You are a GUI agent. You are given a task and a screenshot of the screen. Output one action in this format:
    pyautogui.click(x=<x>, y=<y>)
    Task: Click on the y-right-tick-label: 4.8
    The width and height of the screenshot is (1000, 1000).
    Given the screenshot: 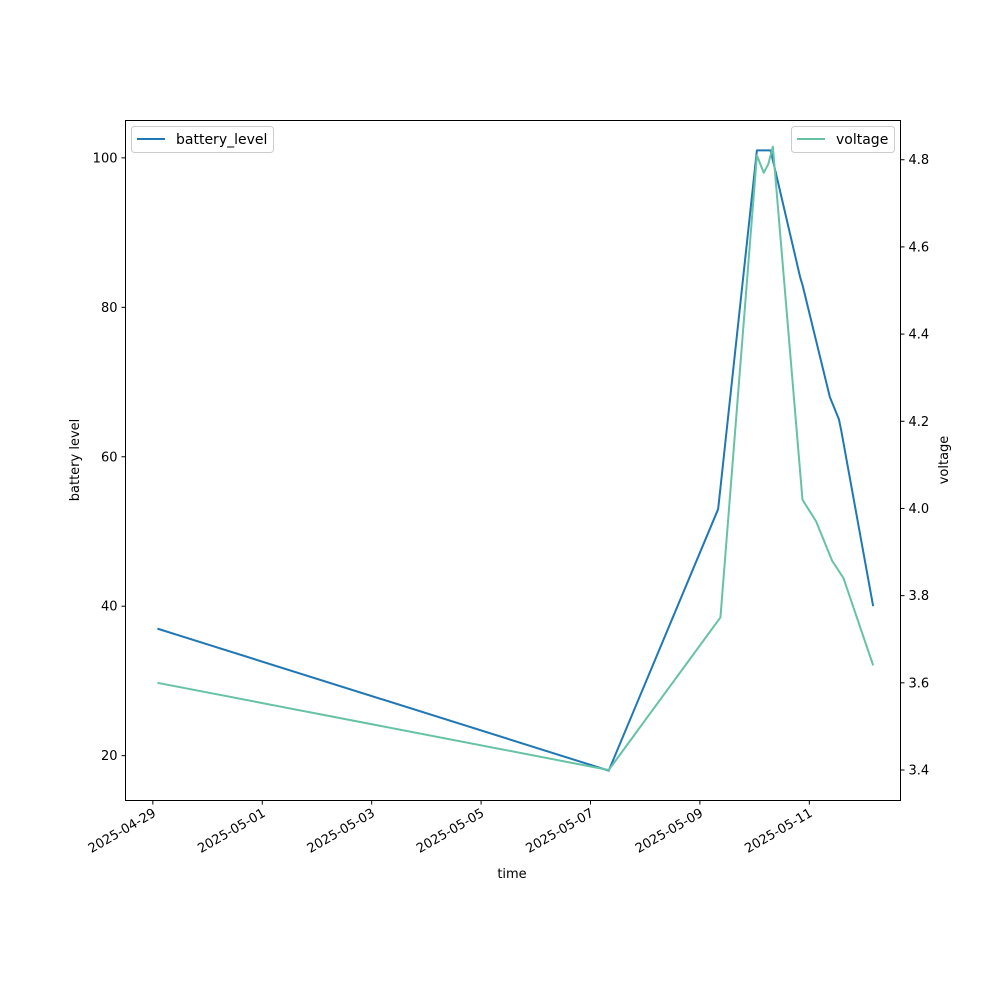 What is the action you would take?
    pyautogui.click(x=919, y=160)
    